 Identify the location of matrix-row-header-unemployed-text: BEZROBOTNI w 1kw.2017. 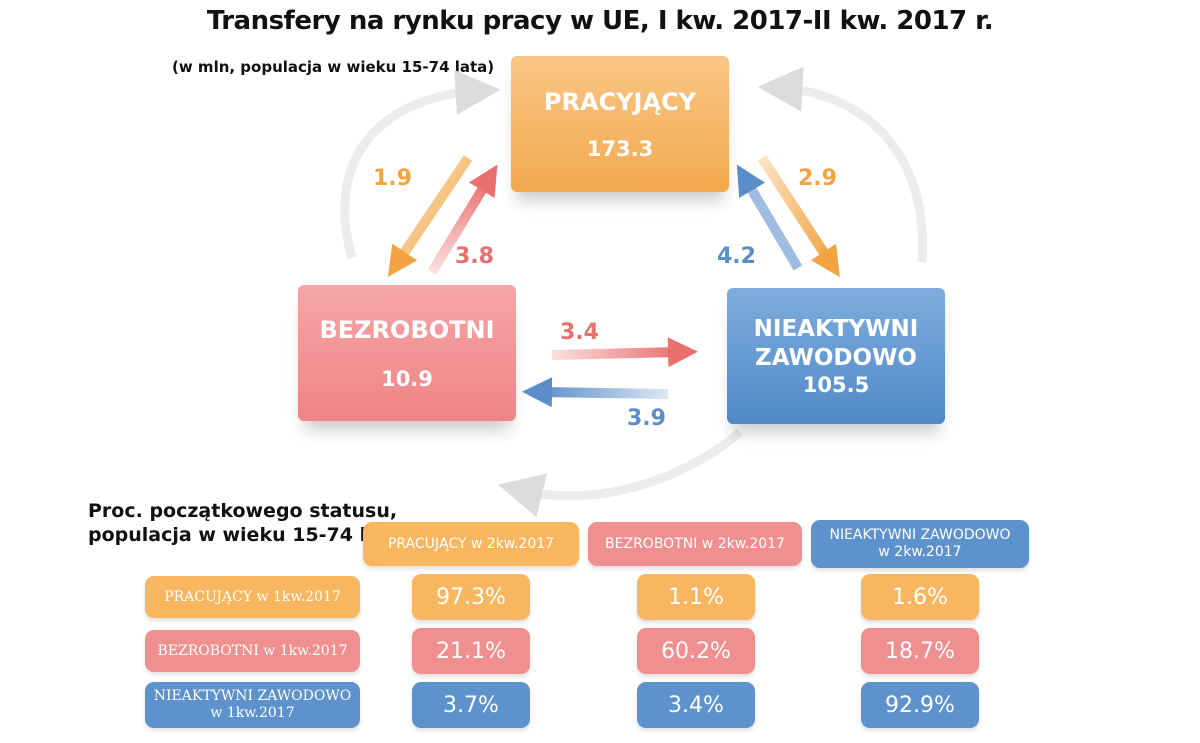
(252, 650).